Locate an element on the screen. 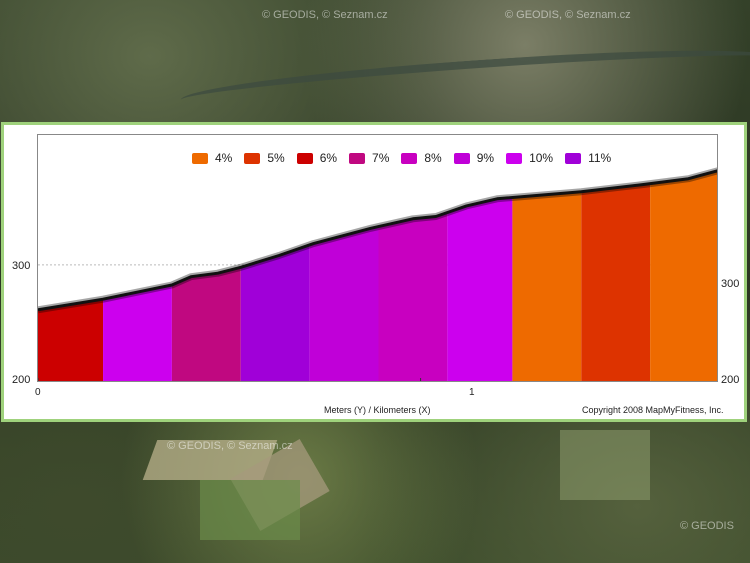 Image resolution: width=750 pixels, height=563 pixels. copyright-text: Copyright 2008 MapMyFitness, Inc. is located at coordinates (653, 410).